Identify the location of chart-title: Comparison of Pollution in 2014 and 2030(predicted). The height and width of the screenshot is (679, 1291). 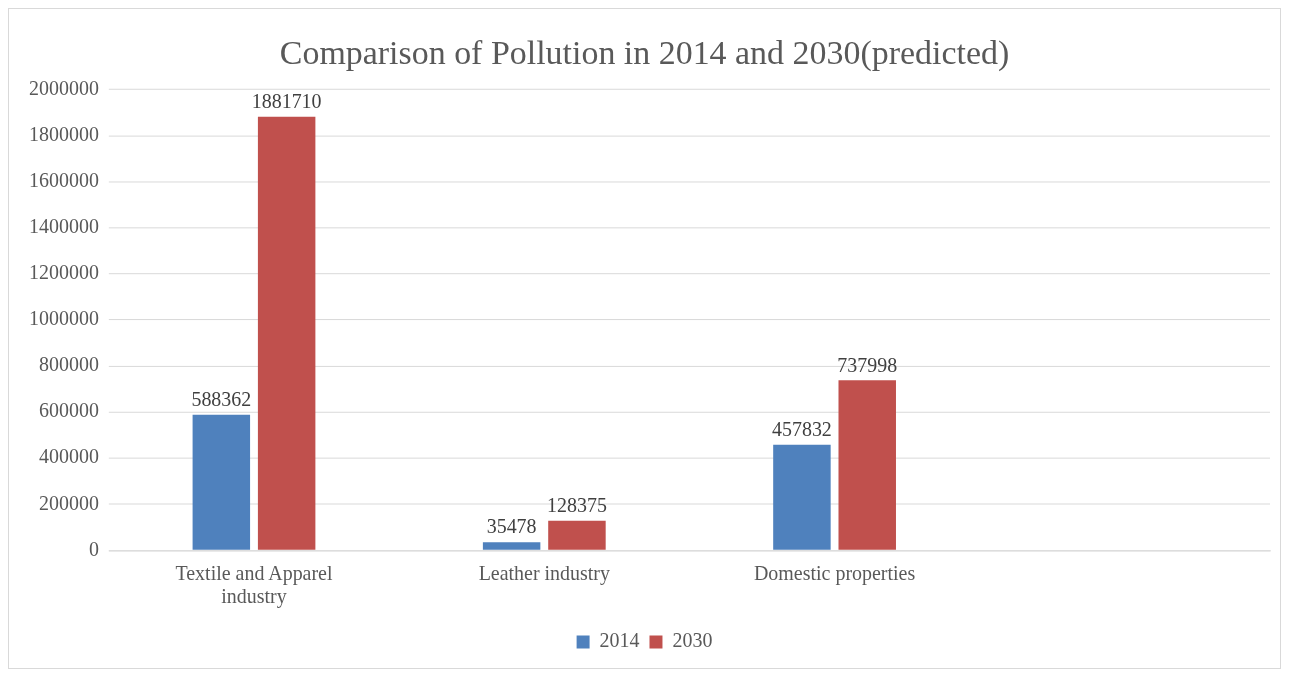
(644, 53).